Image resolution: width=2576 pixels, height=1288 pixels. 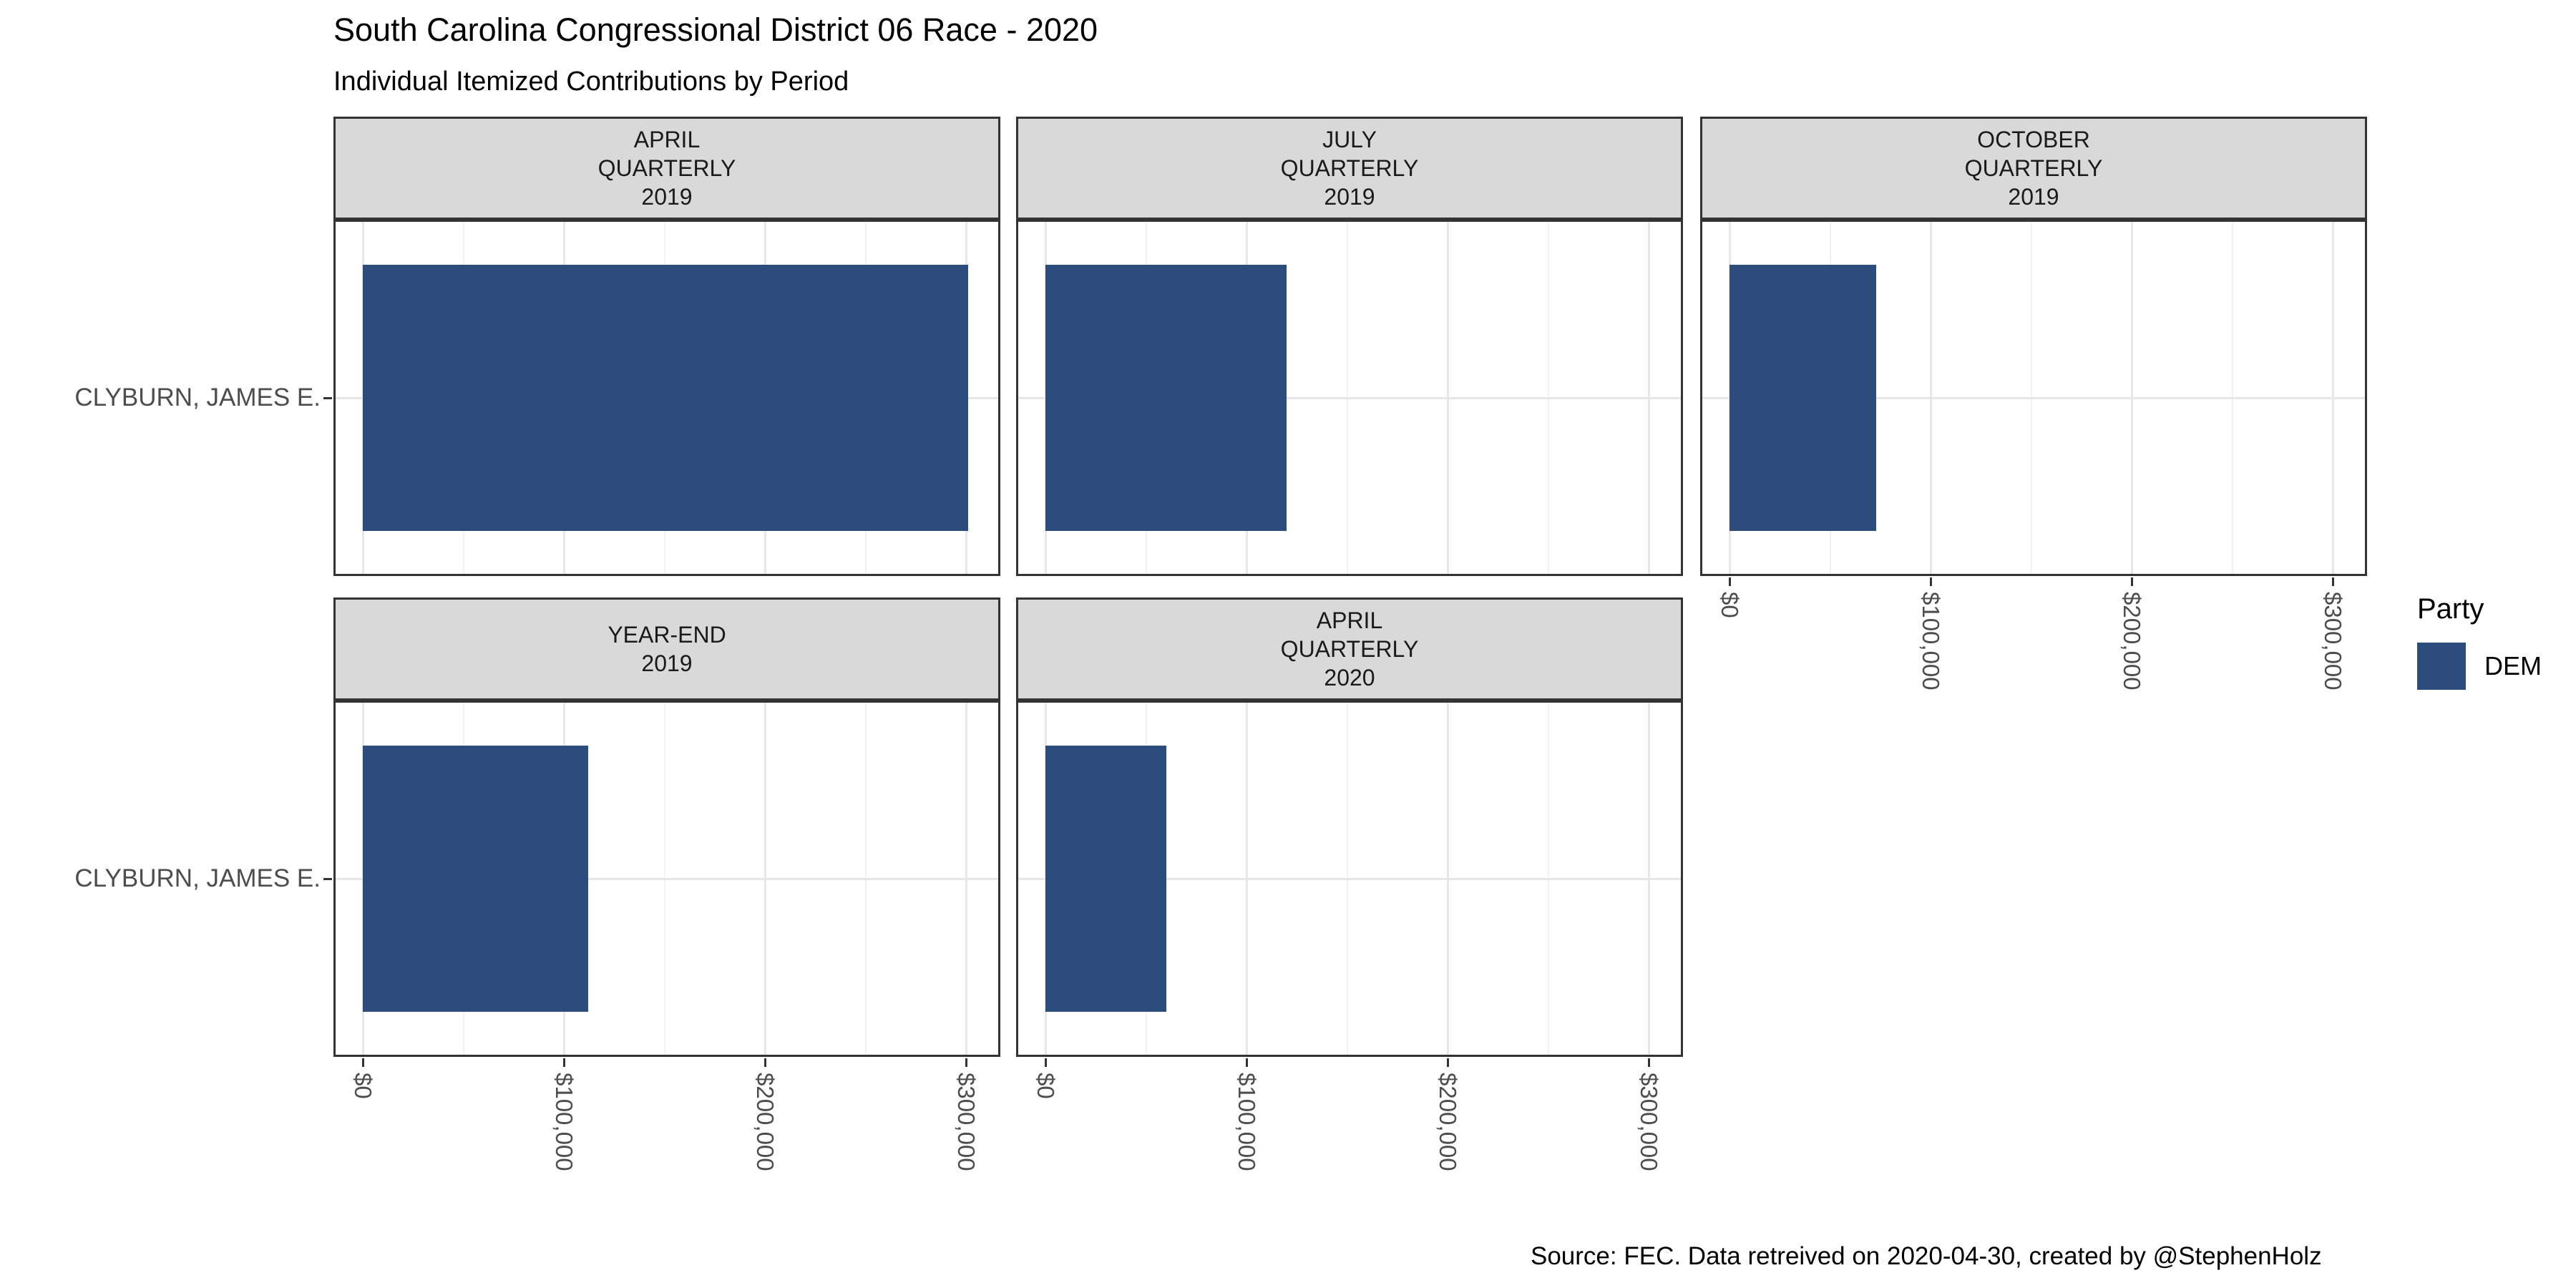 What do you see at coordinates (2450, 609) in the screenshot?
I see `legend-title: Party` at bounding box center [2450, 609].